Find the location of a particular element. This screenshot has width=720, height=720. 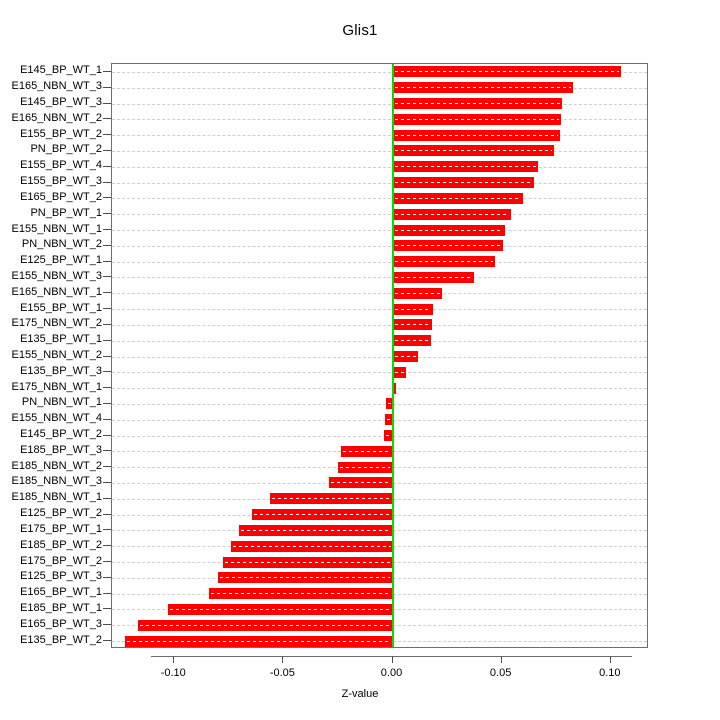

y-axis-tick-label: PN_NBN_WT_1 is located at coordinates (61, 402).